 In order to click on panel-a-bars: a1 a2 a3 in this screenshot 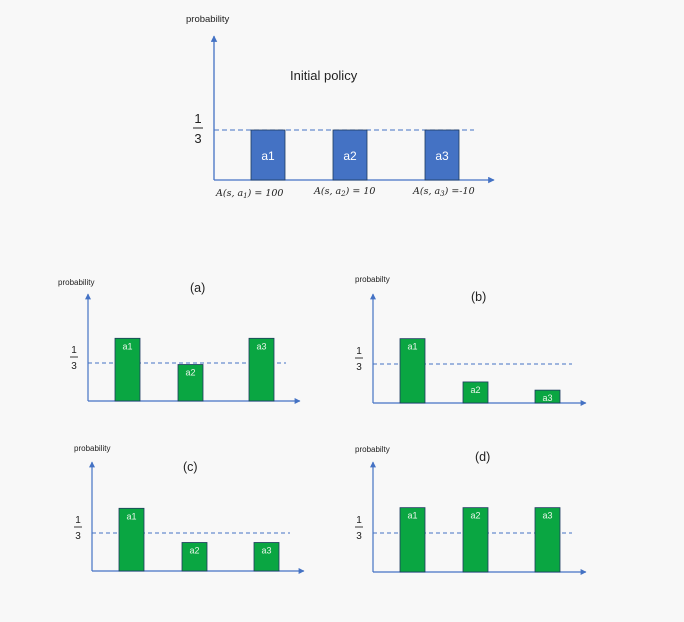, I will do `click(194, 369)`.